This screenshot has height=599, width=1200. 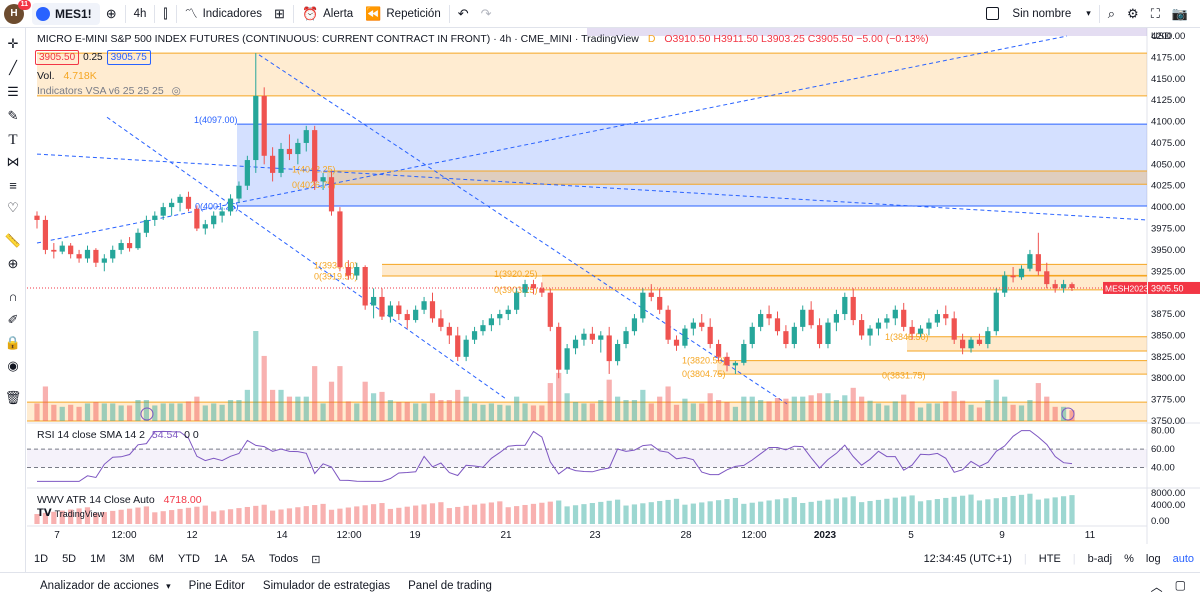 What do you see at coordinates (283, 559) in the screenshot?
I see `range-button-todos: Todos` at bounding box center [283, 559].